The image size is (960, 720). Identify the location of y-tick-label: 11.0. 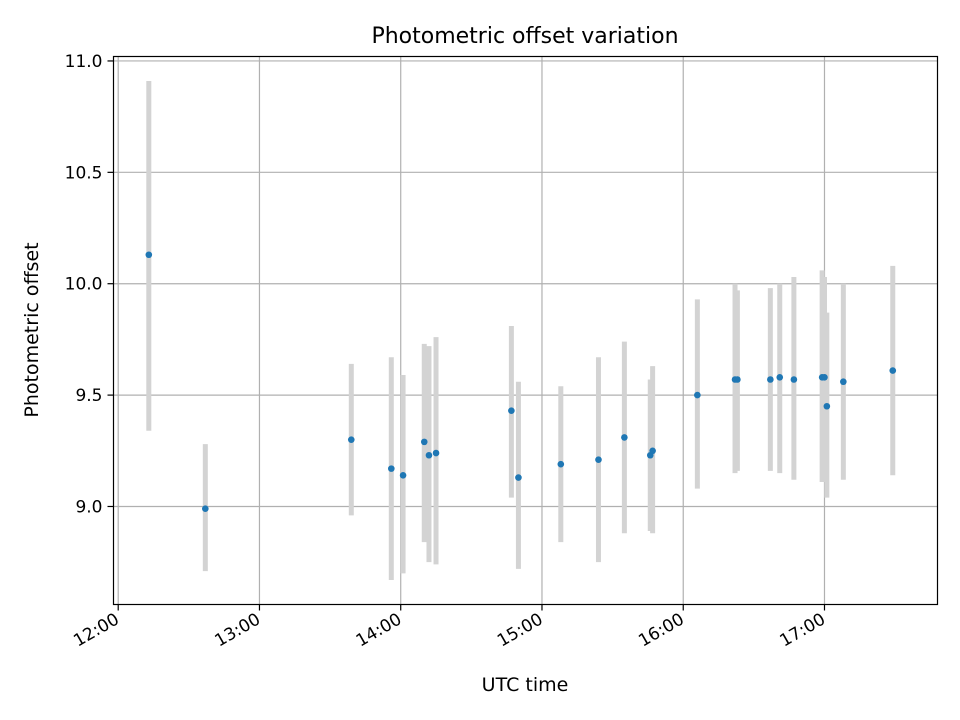
(84, 62).